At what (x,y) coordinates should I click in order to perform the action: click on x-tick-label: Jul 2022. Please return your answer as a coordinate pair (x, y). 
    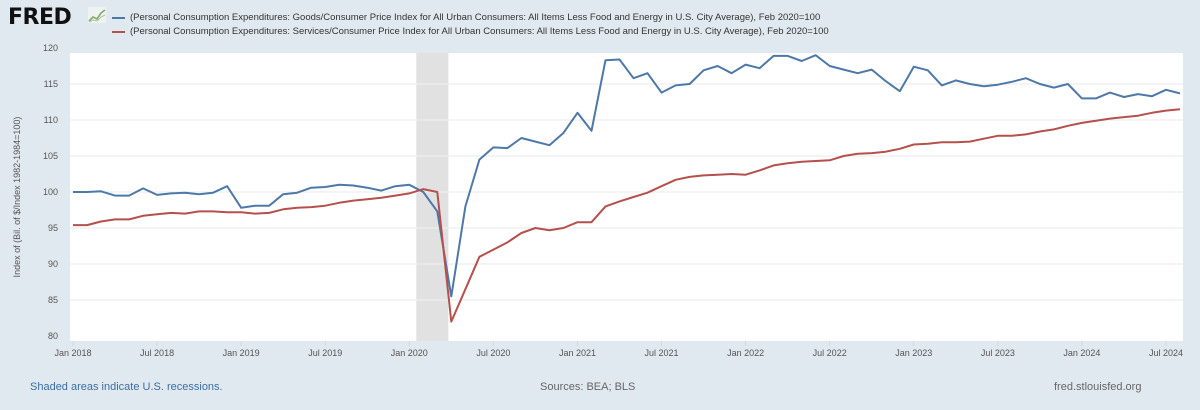
    Looking at the image, I should click on (830, 353).